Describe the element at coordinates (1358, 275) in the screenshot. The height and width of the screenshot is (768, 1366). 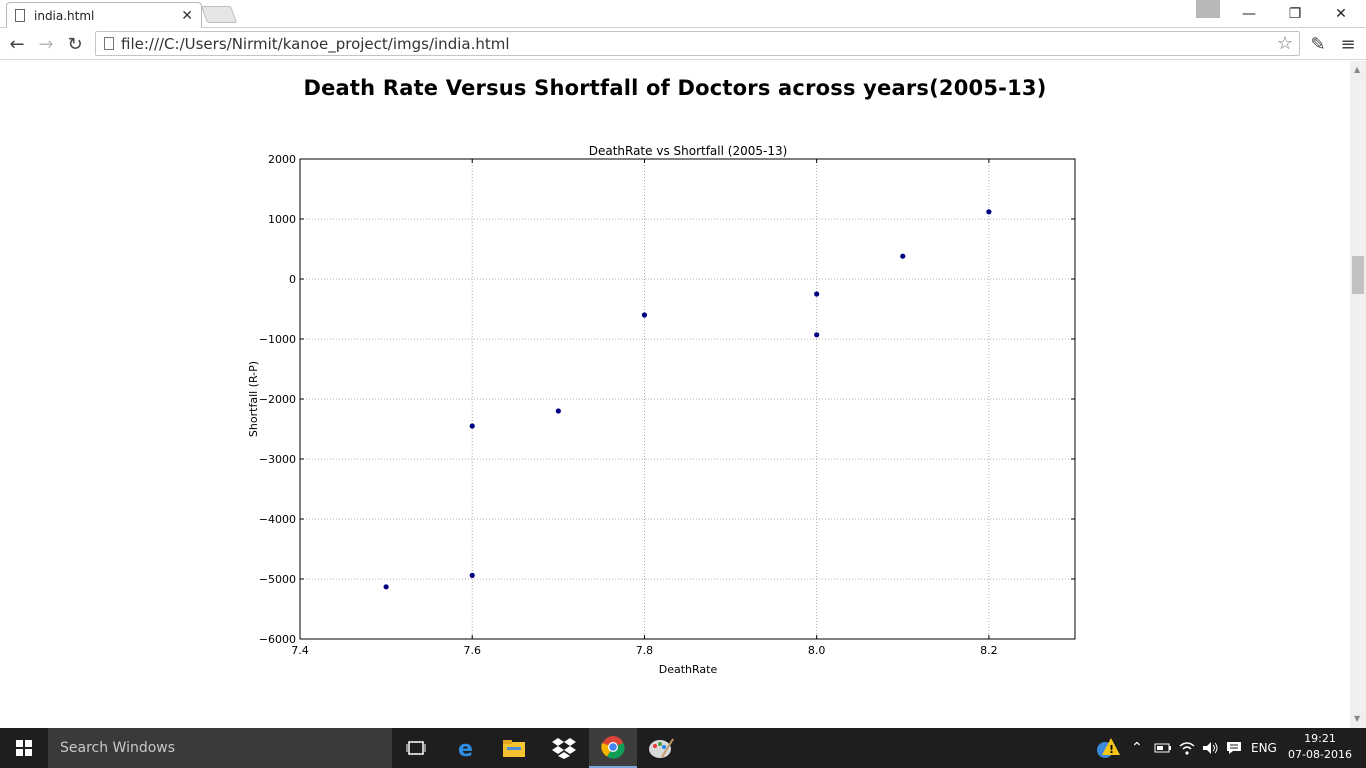
I see `scroll-thumb` at that location.